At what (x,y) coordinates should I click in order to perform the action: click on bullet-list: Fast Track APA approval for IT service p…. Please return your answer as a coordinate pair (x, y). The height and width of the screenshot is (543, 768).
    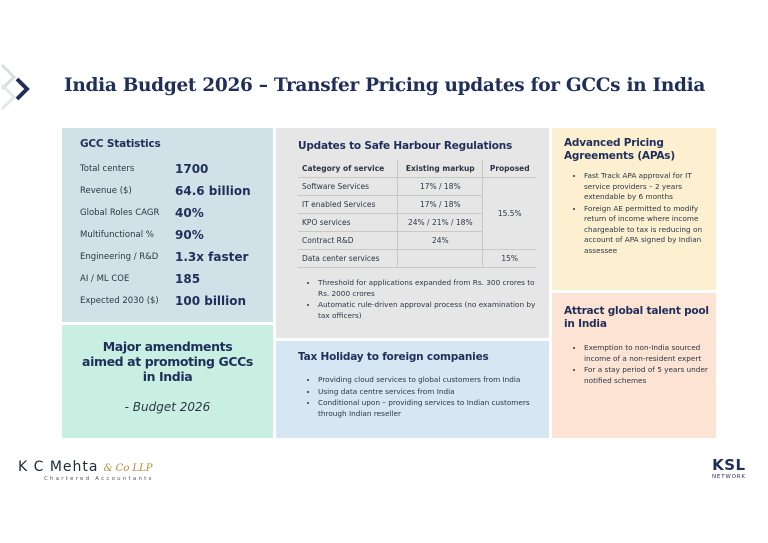
    Looking at the image, I should click on (635, 213).